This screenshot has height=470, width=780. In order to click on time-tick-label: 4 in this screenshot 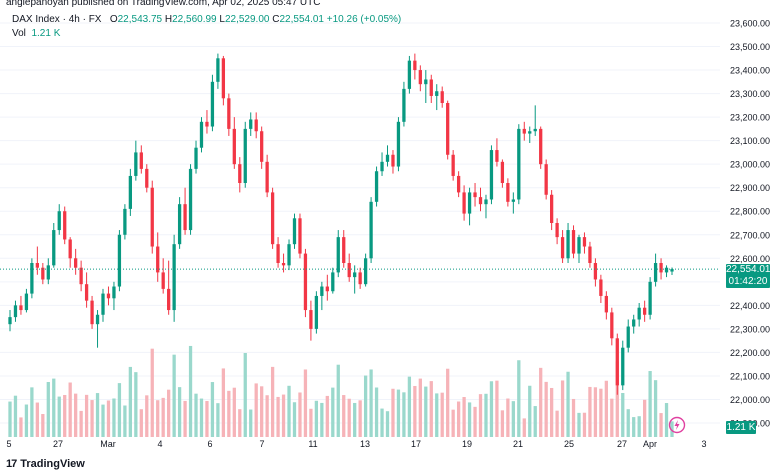, I will do `click(159, 444)`.